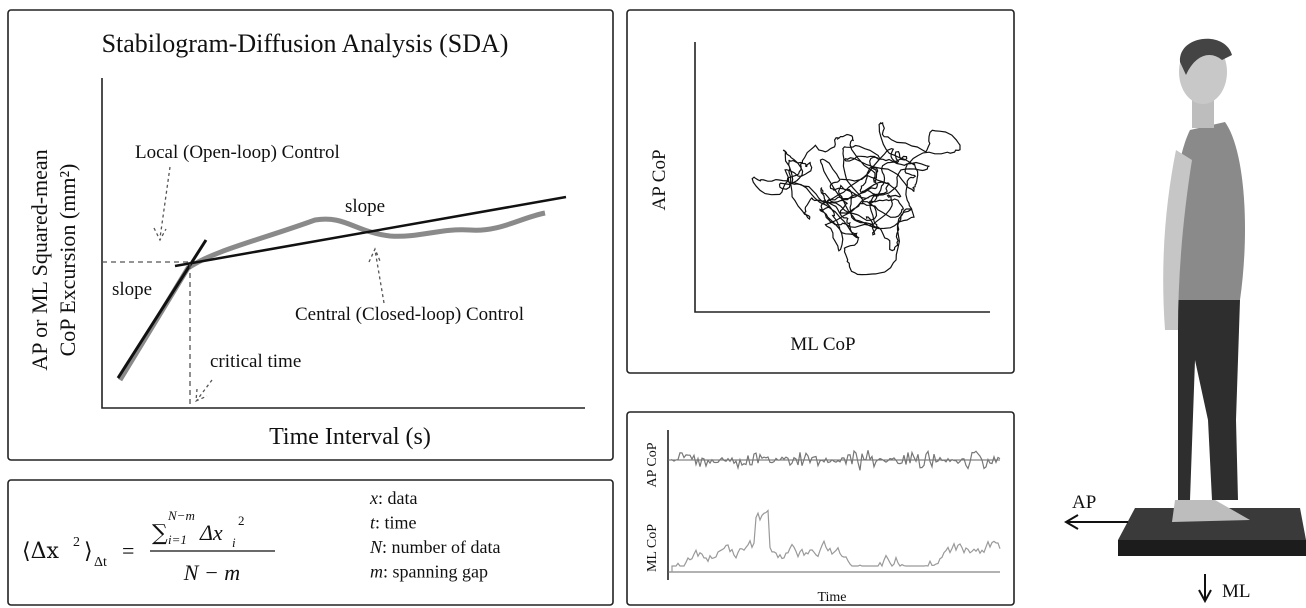  Describe the element at coordinates (1212, 548) in the screenshot. I see `force-plate-side` at that location.